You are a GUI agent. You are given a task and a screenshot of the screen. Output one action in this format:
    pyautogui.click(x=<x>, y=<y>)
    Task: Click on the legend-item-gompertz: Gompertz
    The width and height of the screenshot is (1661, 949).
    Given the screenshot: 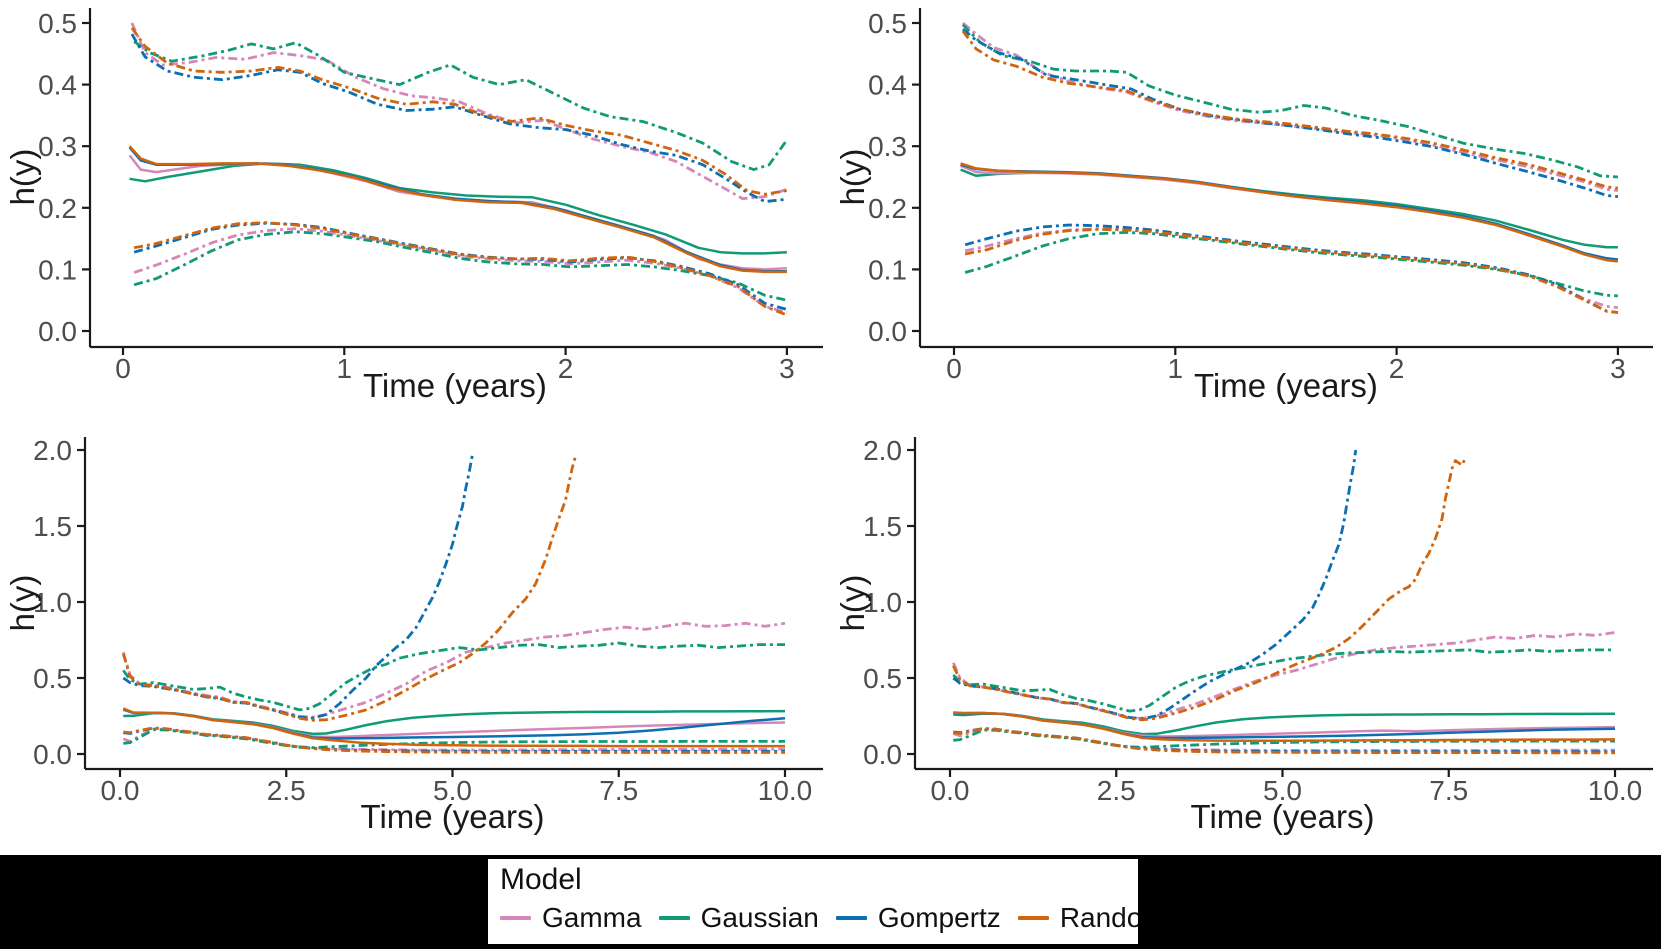 What is the action you would take?
    pyautogui.click(x=918, y=918)
    